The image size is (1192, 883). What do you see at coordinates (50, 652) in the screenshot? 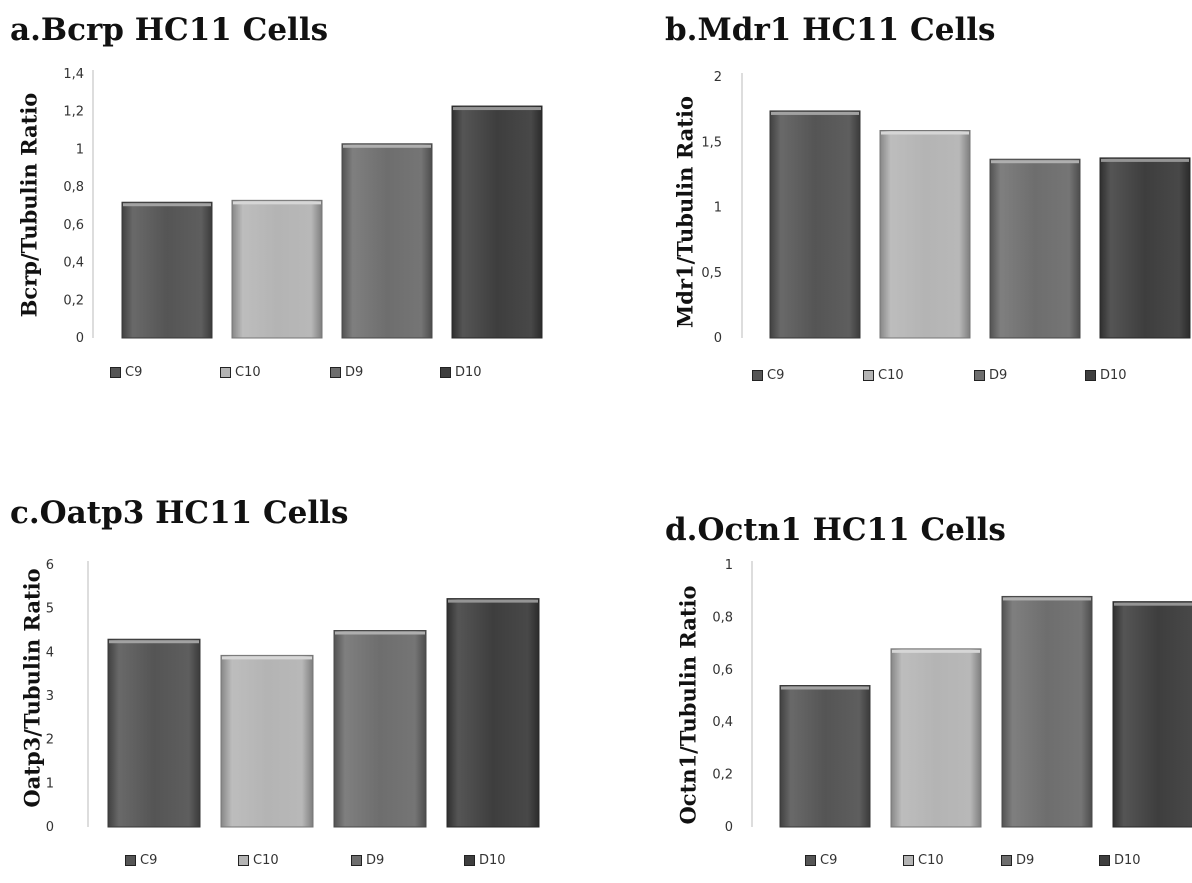
I see `y-tick-label: 4` at bounding box center [50, 652].